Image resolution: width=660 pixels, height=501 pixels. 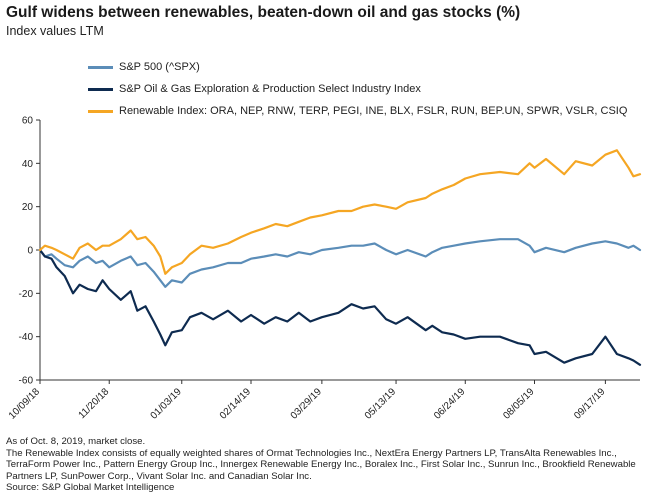 What do you see at coordinates (519, 404) in the screenshot?
I see `x-tick-label: 08/05/19` at bounding box center [519, 404].